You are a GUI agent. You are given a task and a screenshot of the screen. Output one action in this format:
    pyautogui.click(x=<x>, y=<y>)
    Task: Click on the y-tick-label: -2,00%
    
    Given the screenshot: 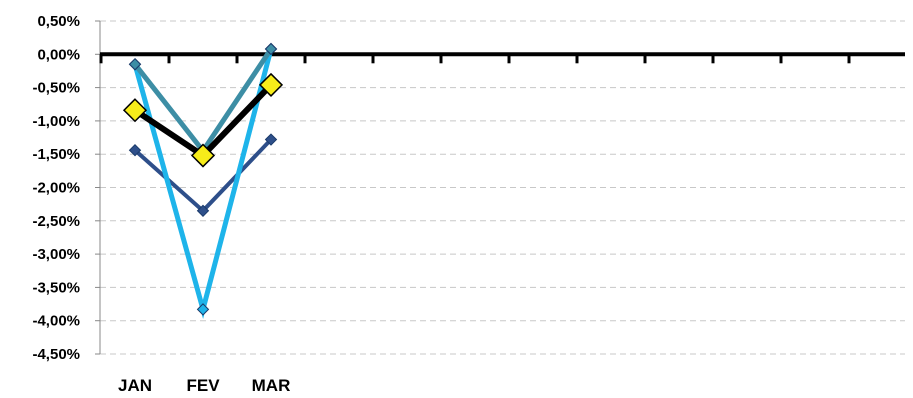 What is the action you would take?
    pyautogui.click(x=56, y=188)
    